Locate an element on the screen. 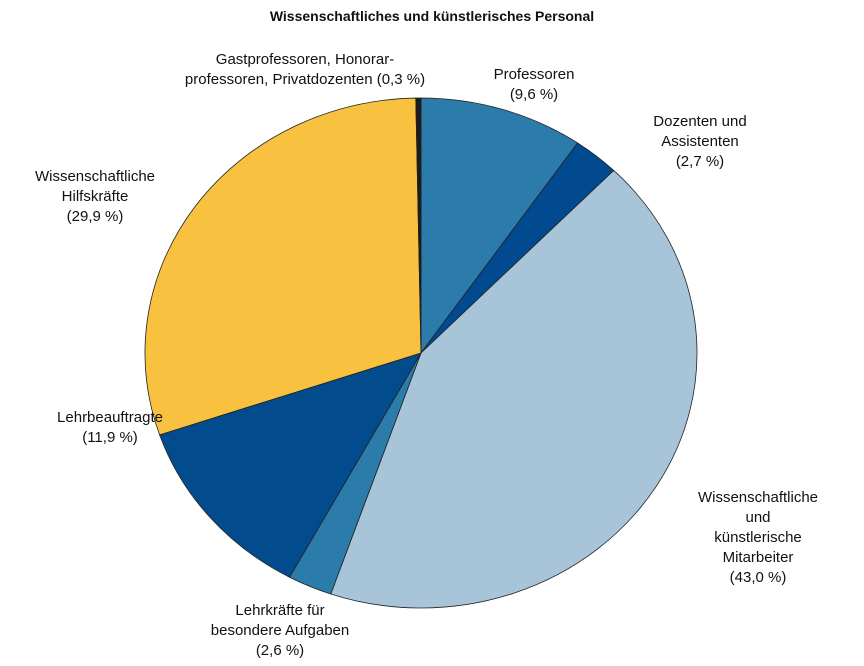  value-label: (43,0 %) is located at coordinates (758, 577).